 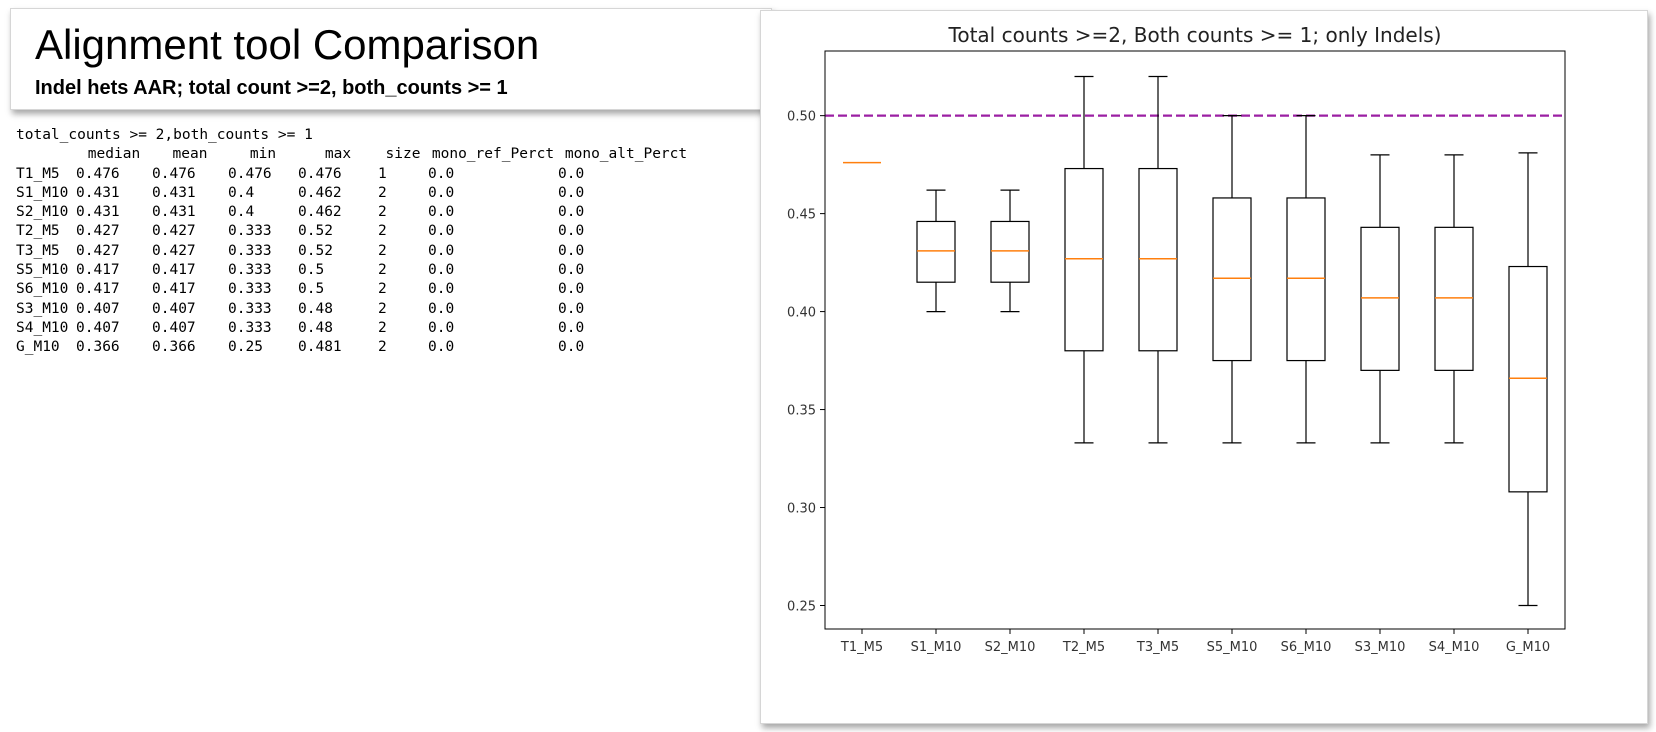 What do you see at coordinates (1083, 647) in the screenshot?
I see `x-tick-label: T2_M5` at bounding box center [1083, 647].